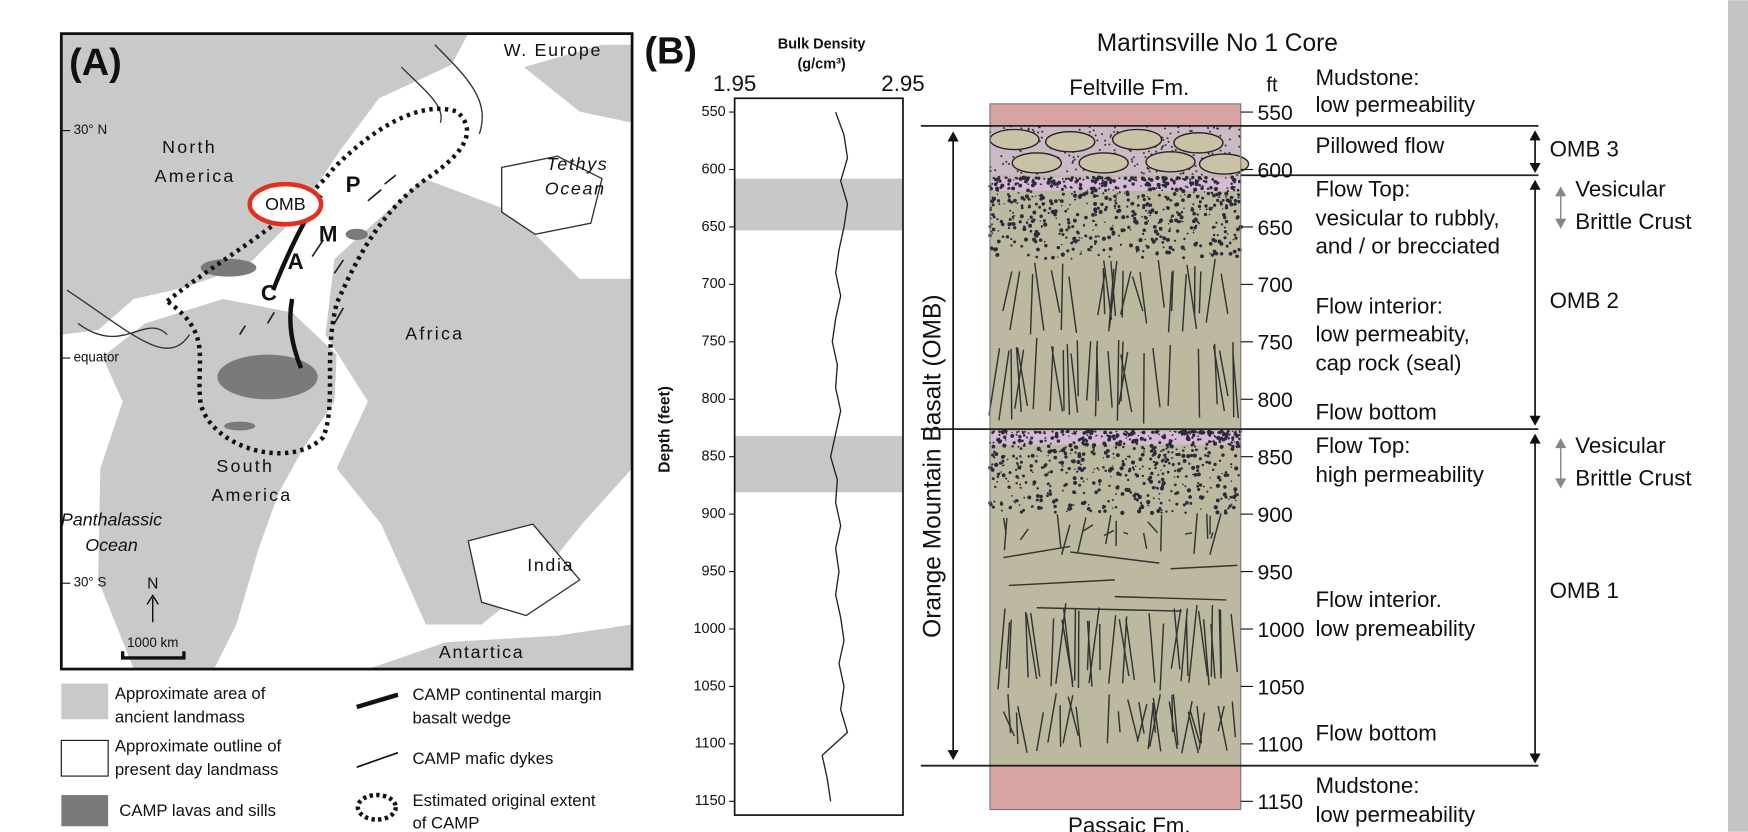 This screenshot has width=1748, height=832. What do you see at coordinates (709, 629) in the screenshot?
I see `y-tick-label: 1000` at bounding box center [709, 629].